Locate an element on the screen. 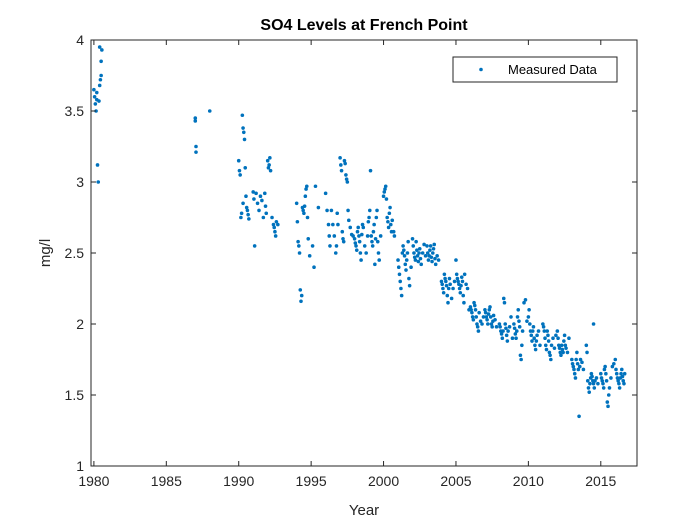  x-tick-label: 2005 is located at coordinates (455, 481).